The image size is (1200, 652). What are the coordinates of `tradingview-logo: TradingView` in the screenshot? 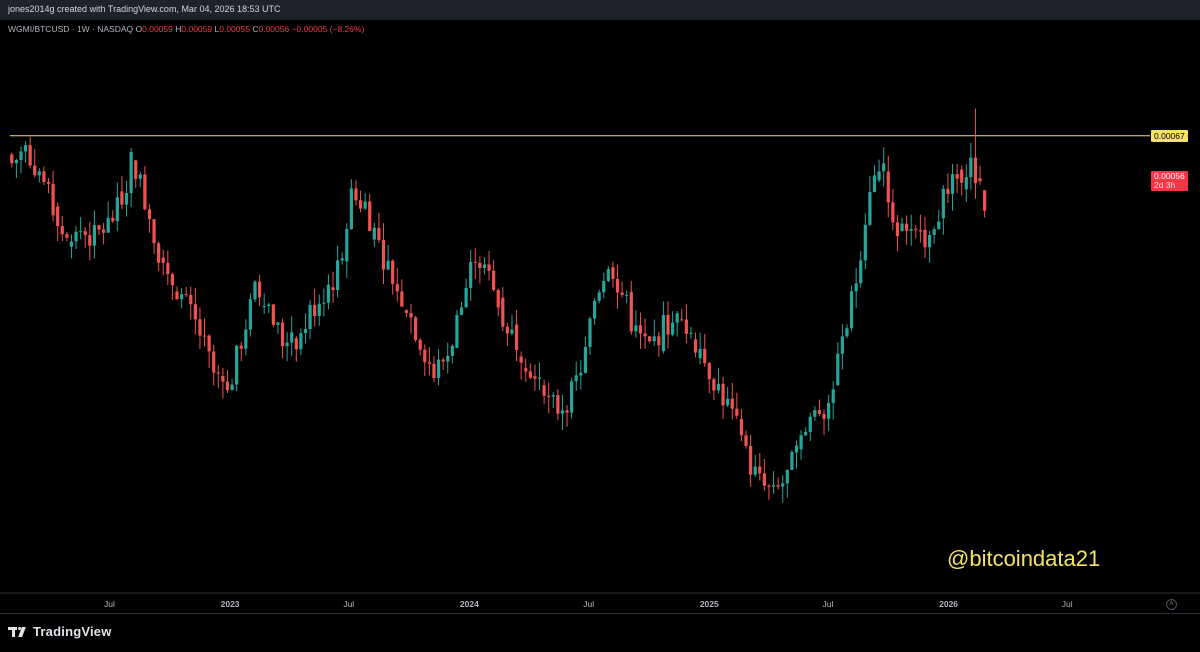 It's located at (60, 631).